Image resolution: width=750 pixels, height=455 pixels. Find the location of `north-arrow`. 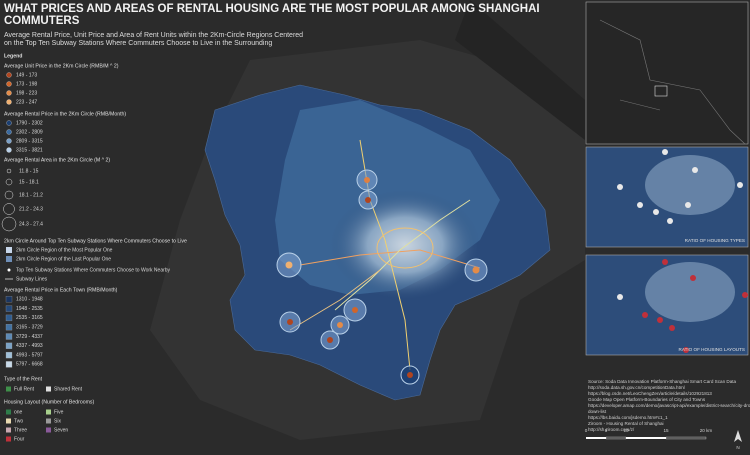

north-arrow is located at coordinates (738, 436).